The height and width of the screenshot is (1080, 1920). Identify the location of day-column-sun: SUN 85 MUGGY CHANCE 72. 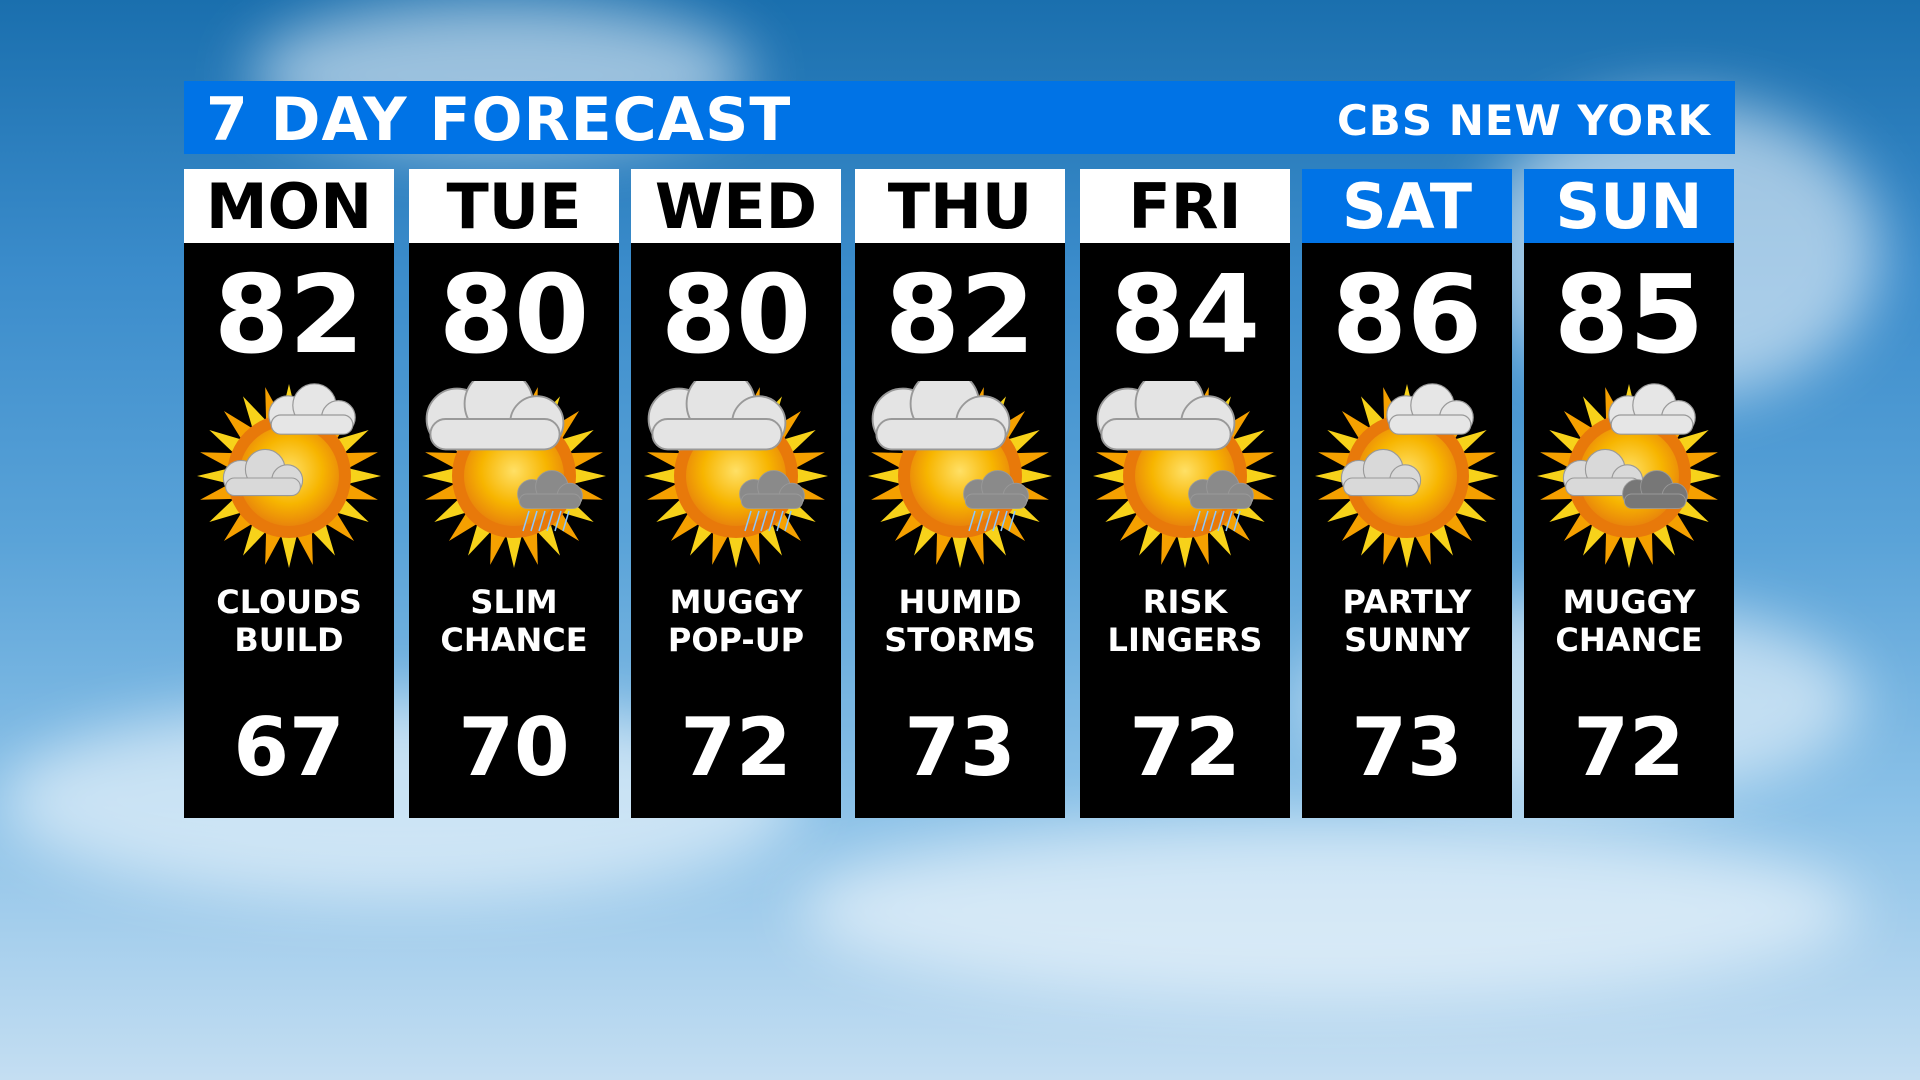
(1629, 493).